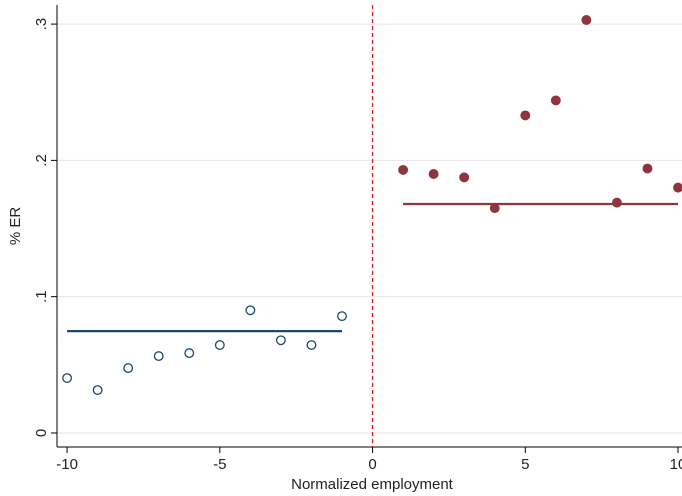 This screenshot has width=682, height=496. I want to click on x-tick-label: 10, so click(676, 464).